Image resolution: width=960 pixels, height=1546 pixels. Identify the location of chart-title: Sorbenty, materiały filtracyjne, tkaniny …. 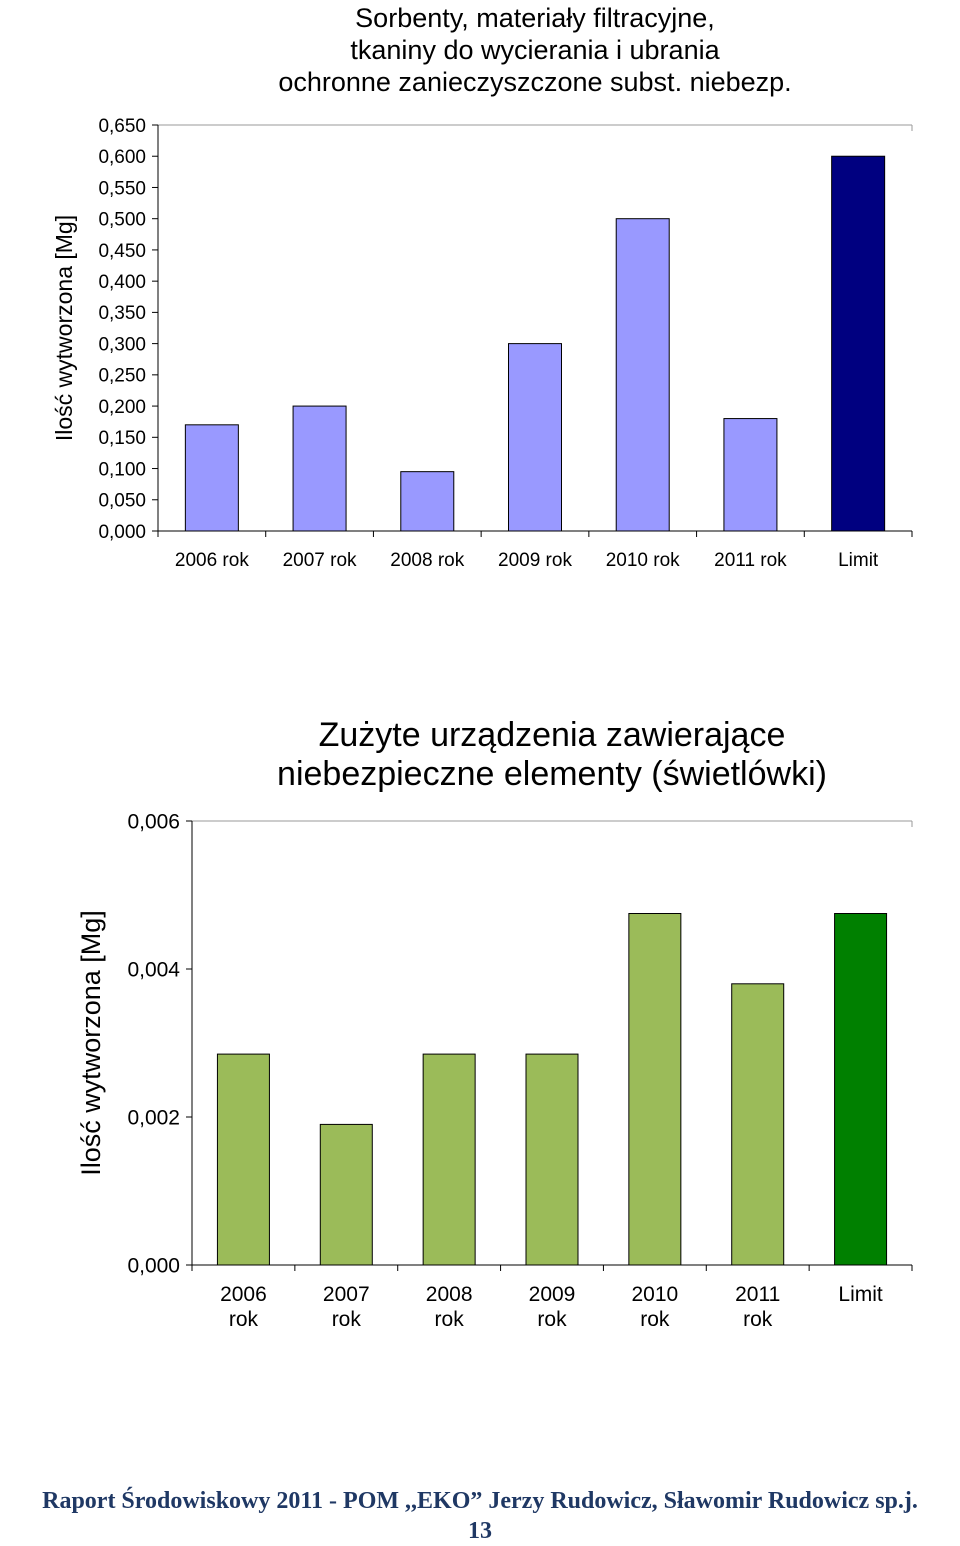
(534, 50).